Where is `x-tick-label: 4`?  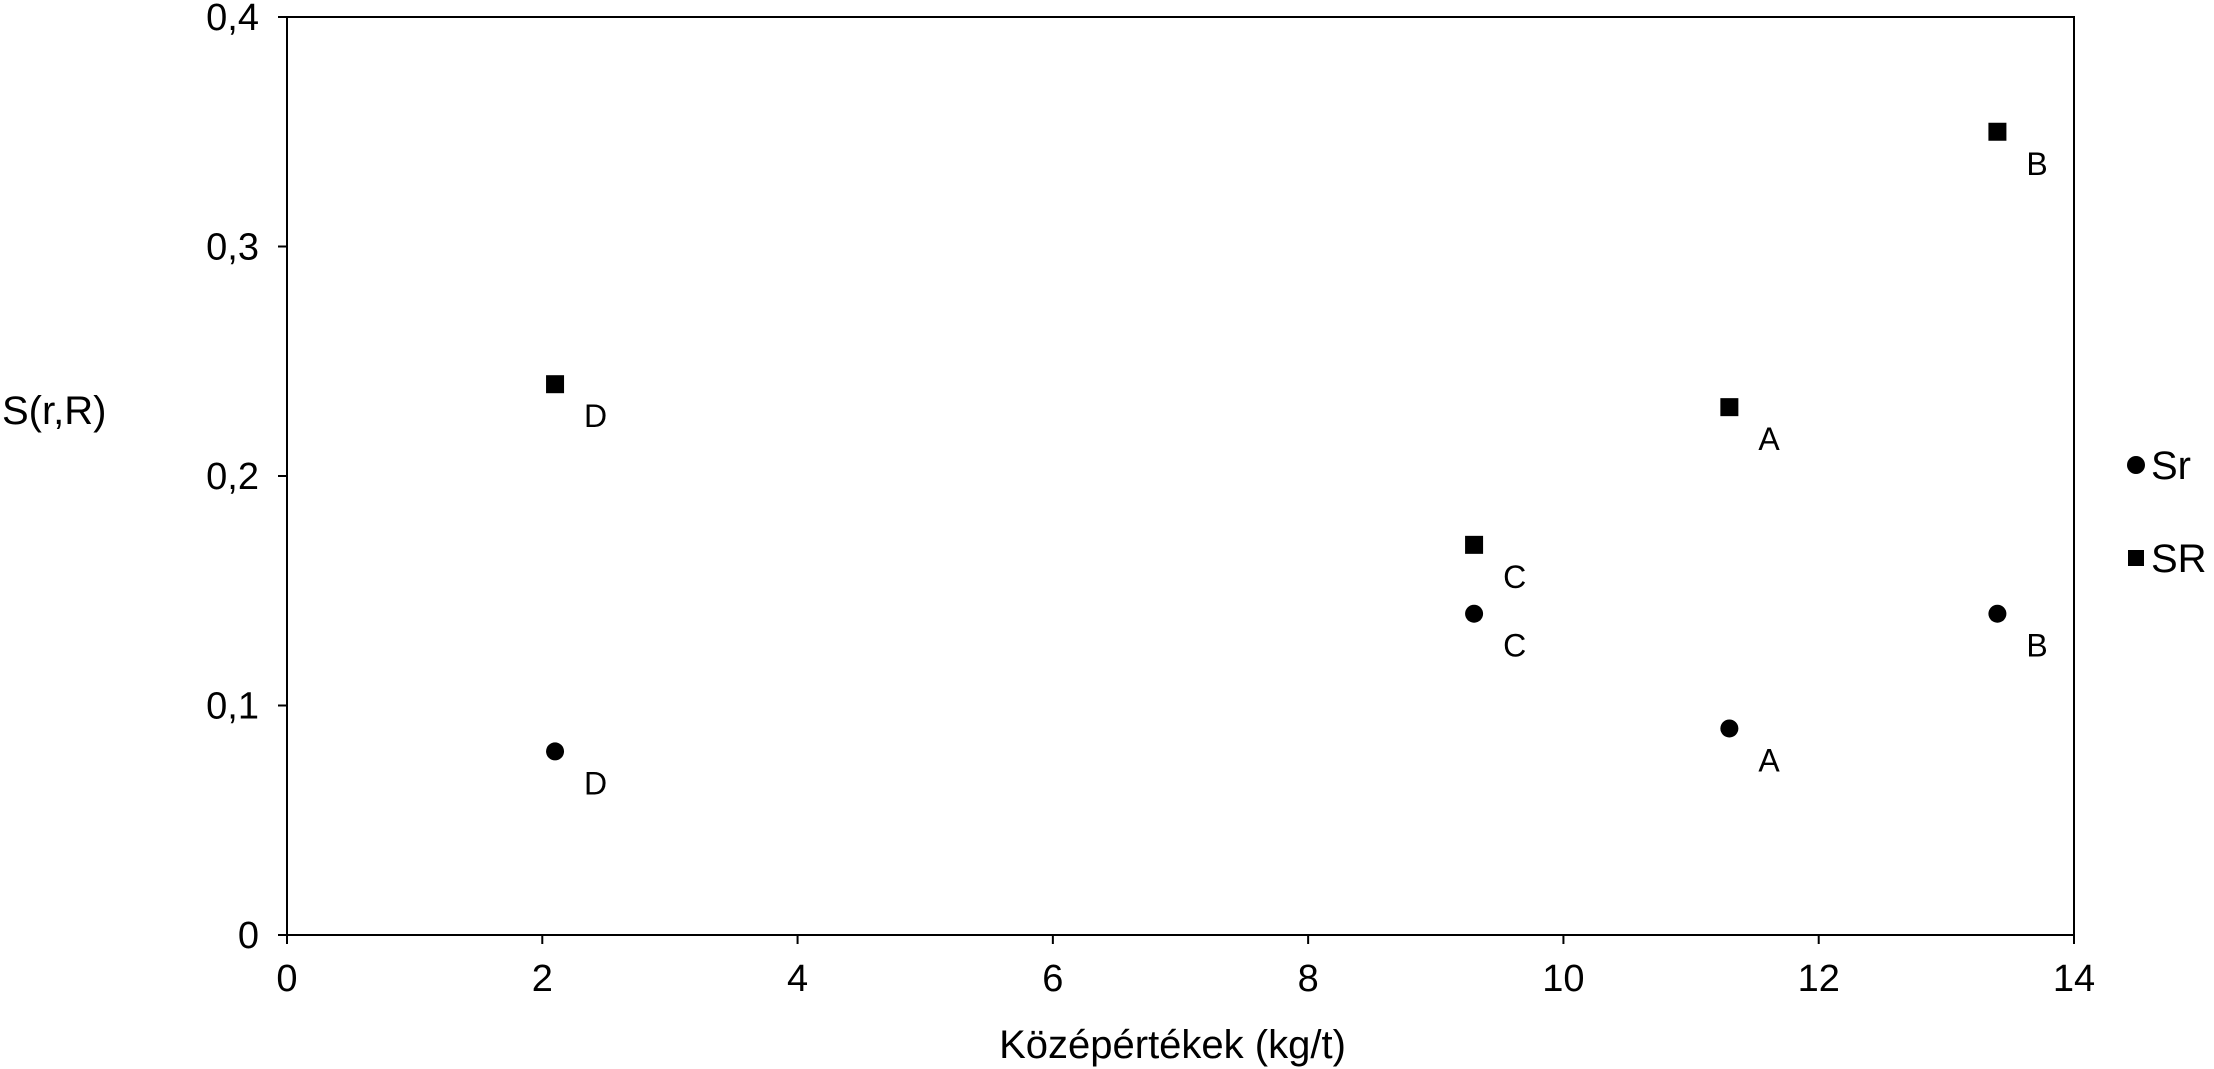 x-tick-label: 4 is located at coordinates (797, 979).